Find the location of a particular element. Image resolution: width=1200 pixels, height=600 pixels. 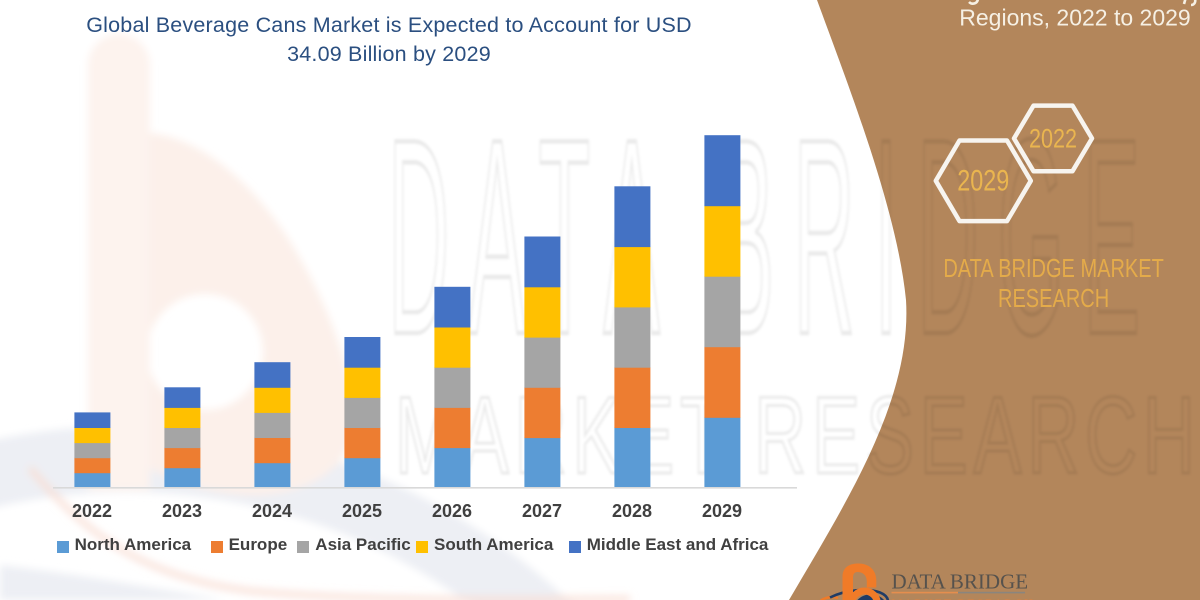

svg-text: DATA BRIDGE is located at coordinates (960, 582).